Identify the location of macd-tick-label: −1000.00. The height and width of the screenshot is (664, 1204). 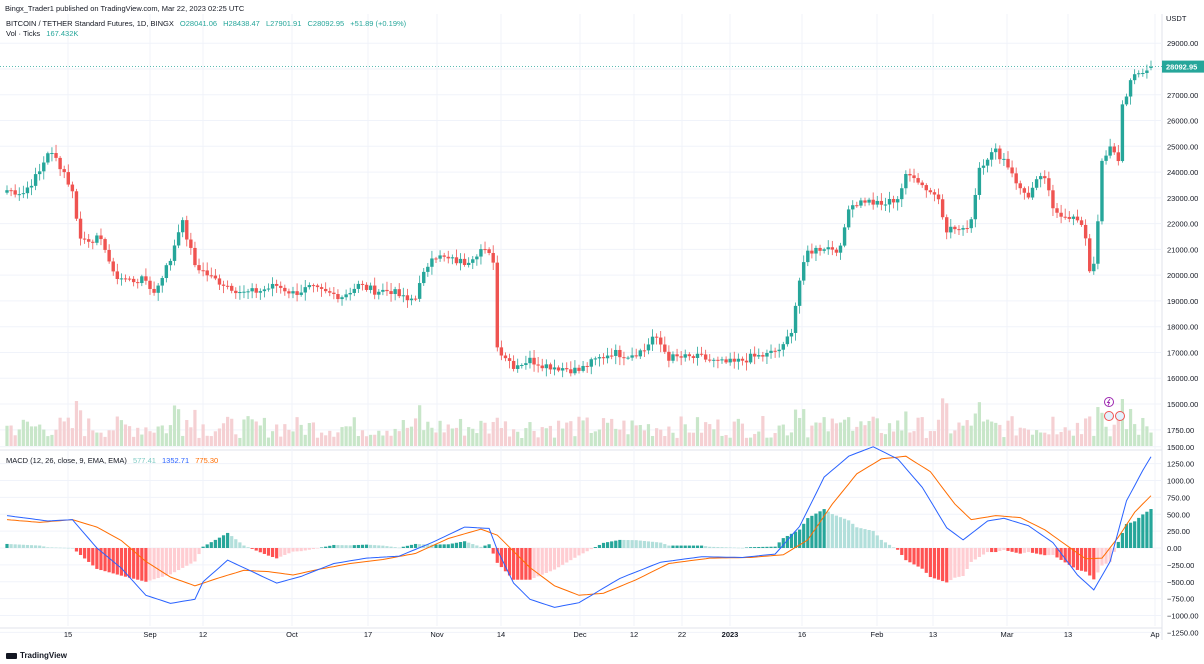
(1183, 616).